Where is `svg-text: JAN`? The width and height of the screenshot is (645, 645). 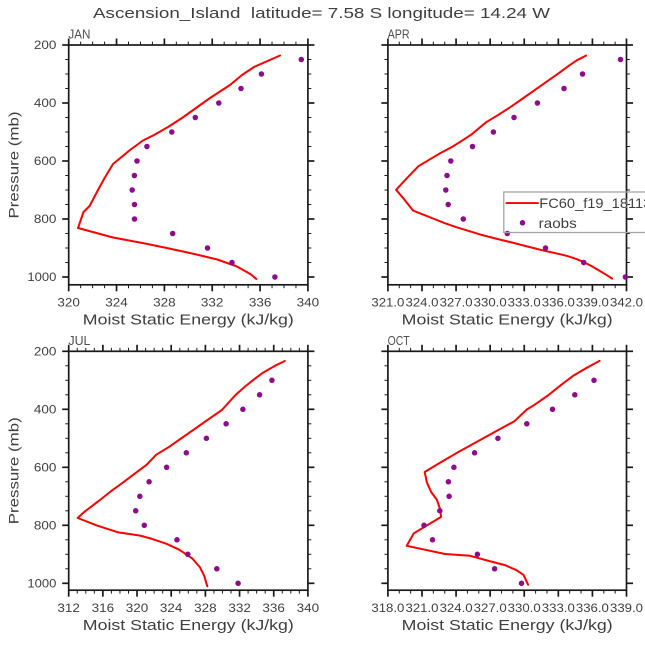
svg-text: JAN is located at coordinates (79, 34).